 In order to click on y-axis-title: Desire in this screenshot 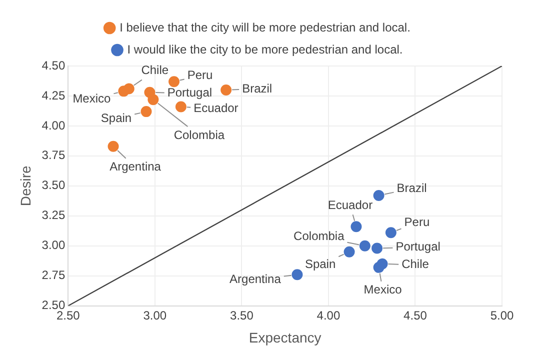, I will do `click(25, 185)`.